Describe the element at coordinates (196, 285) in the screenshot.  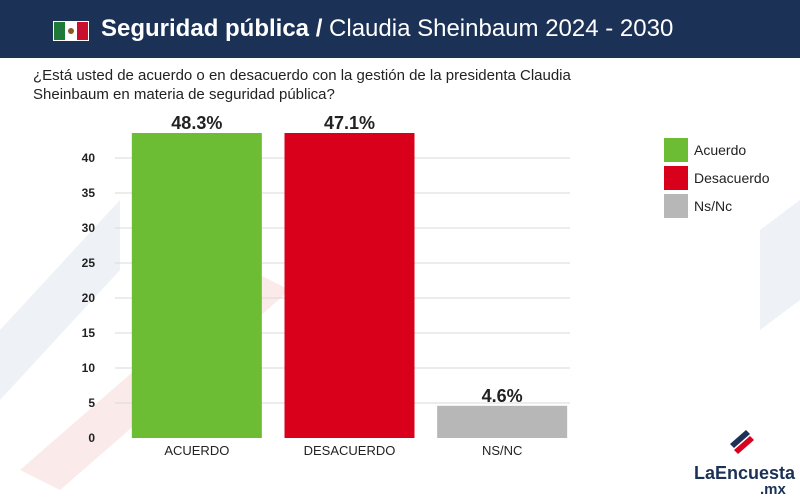
I see `bar-acuerdo` at that location.